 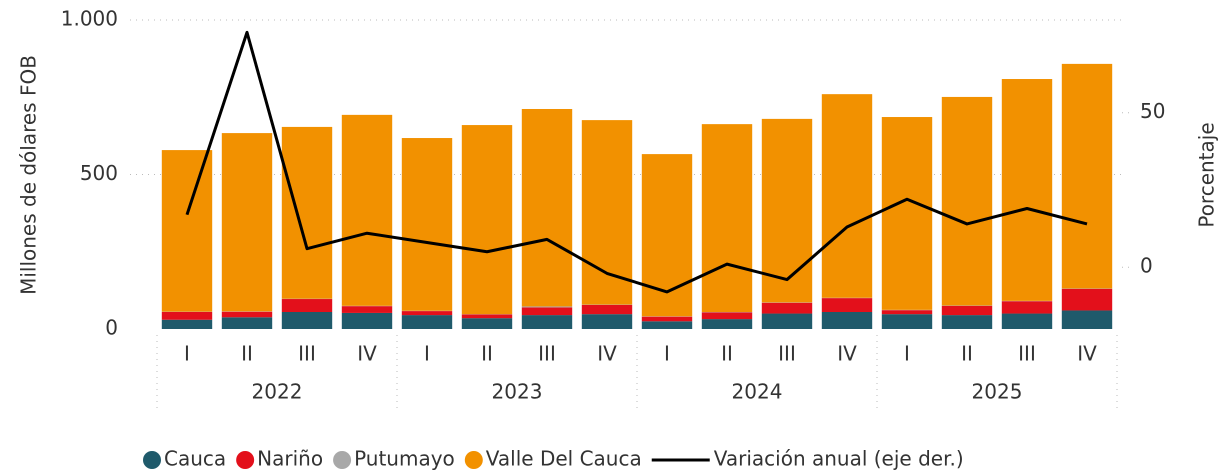 What do you see at coordinates (1152, 111) in the screenshot?
I see `y2-tick-label: 50` at bounding box center [1152, 111].